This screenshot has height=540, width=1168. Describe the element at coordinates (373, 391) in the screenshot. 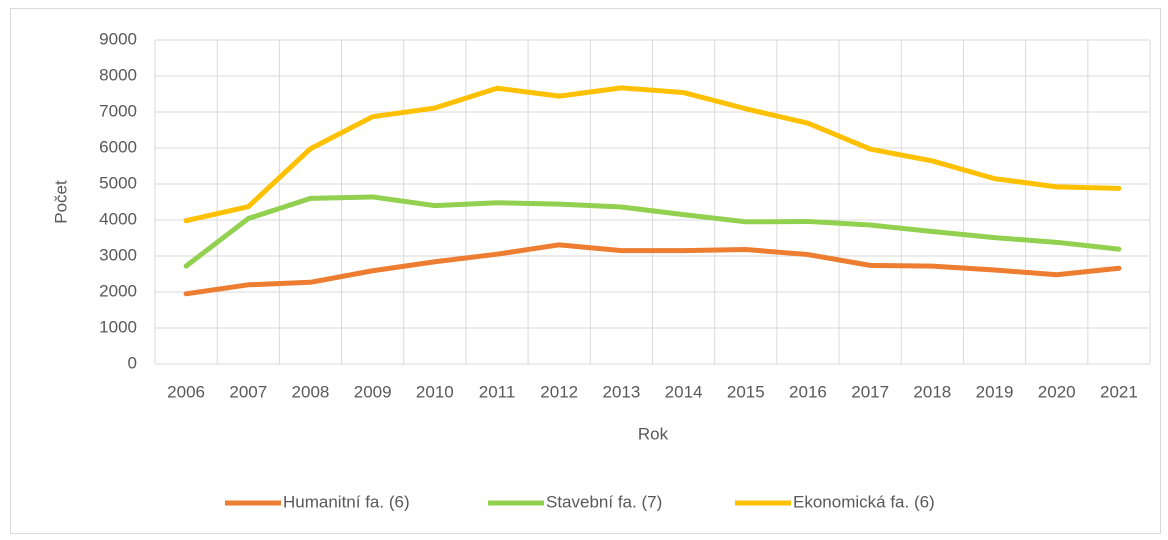

I see `x-tick-label: 2009` at that location.